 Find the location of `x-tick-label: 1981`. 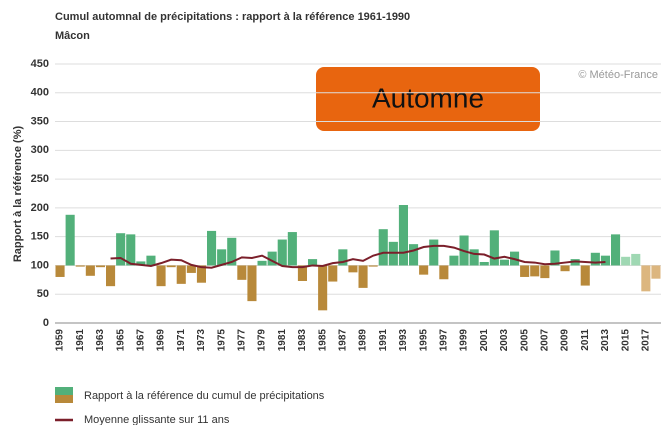

x-tick-label: 1981 is located at coordinates (282, 340).